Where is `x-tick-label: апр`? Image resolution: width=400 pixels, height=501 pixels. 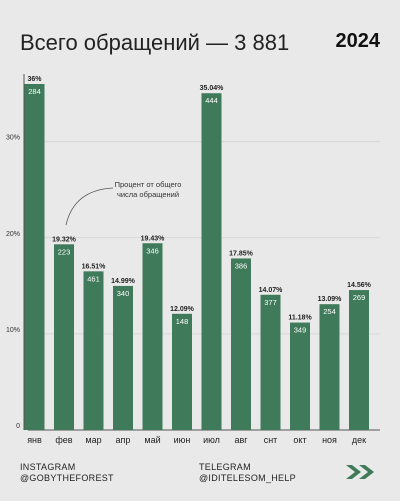
x-tick-label: апр is located at coordinates (123, 440).